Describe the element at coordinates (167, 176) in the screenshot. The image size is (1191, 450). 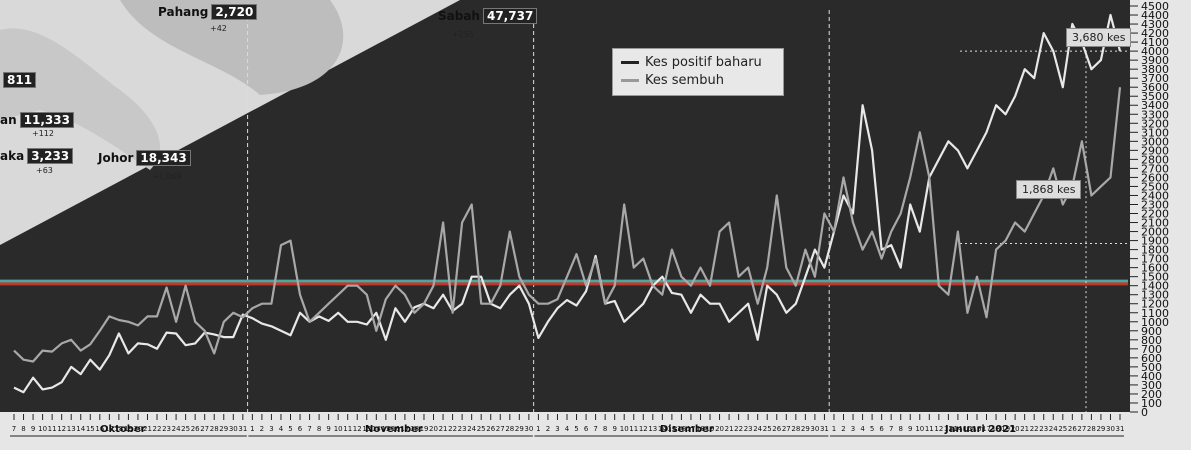
I see `map-region-delta: +1,069` at that location.